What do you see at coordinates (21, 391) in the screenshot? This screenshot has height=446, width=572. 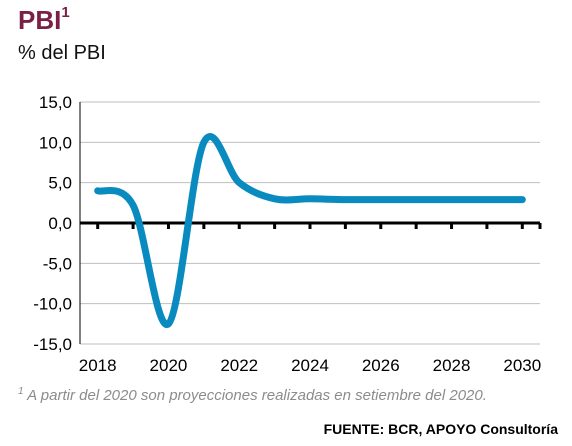 I see `footnote-marker: 1` at bounding box center [21, 391].